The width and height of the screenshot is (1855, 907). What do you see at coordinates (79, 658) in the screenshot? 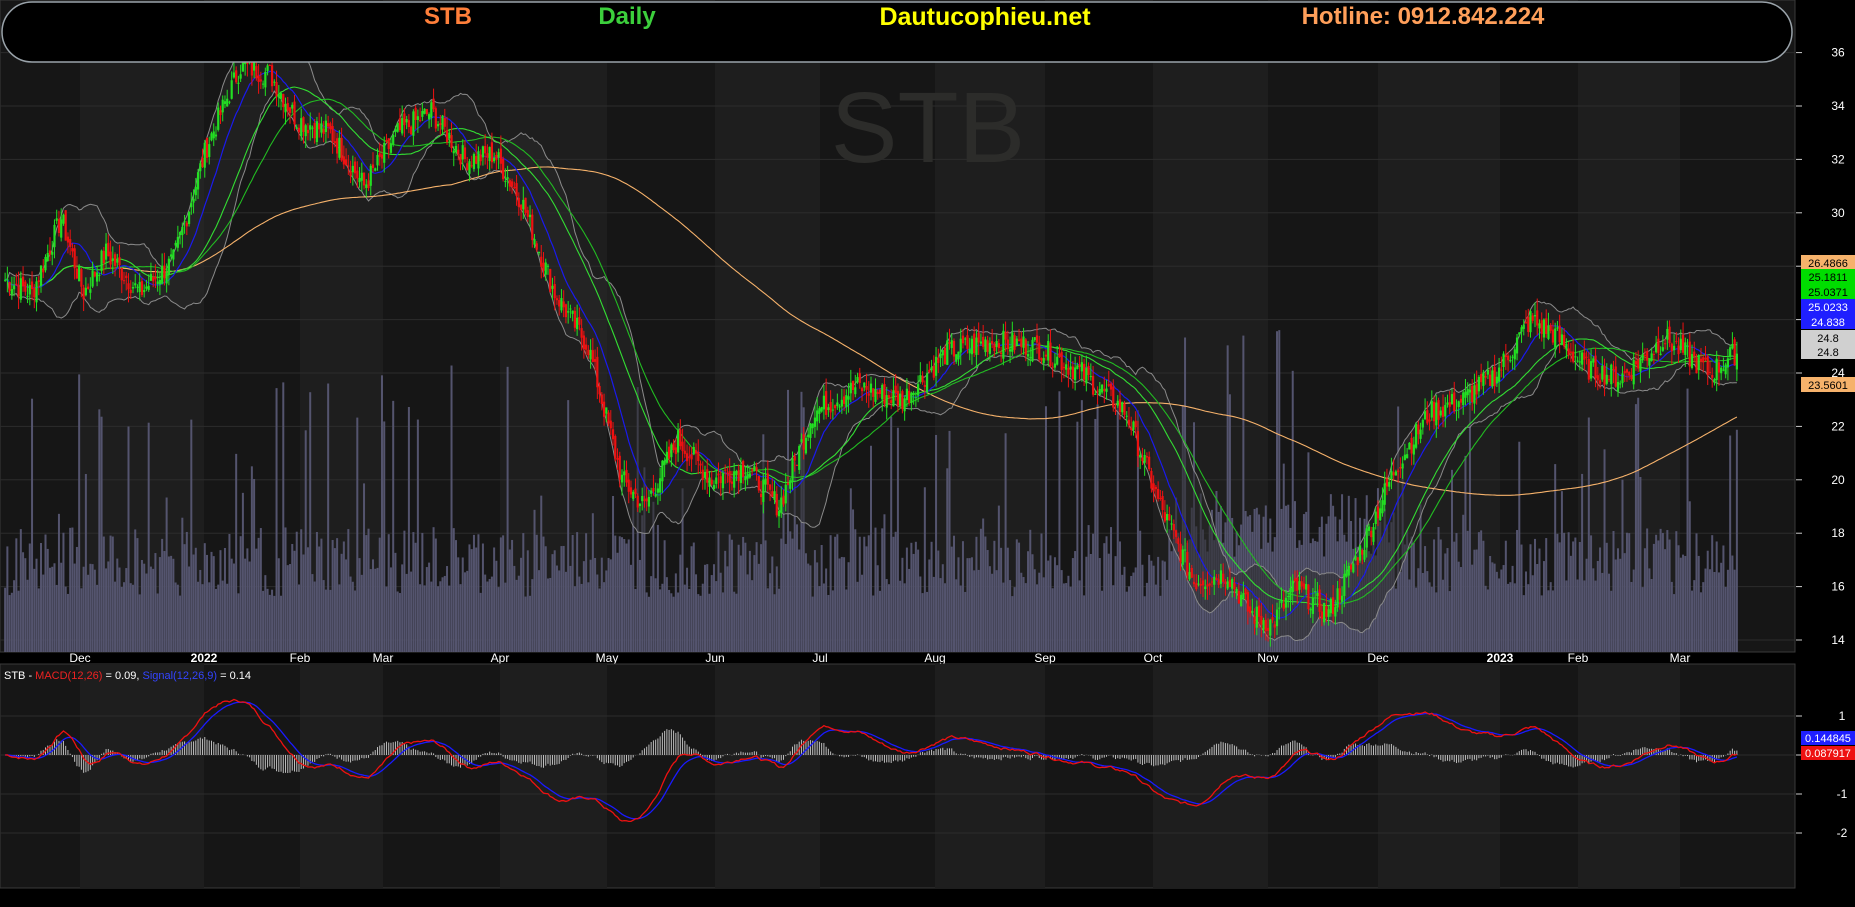
I see `x-axis-label: Dec` at bounding box center [79, 658].